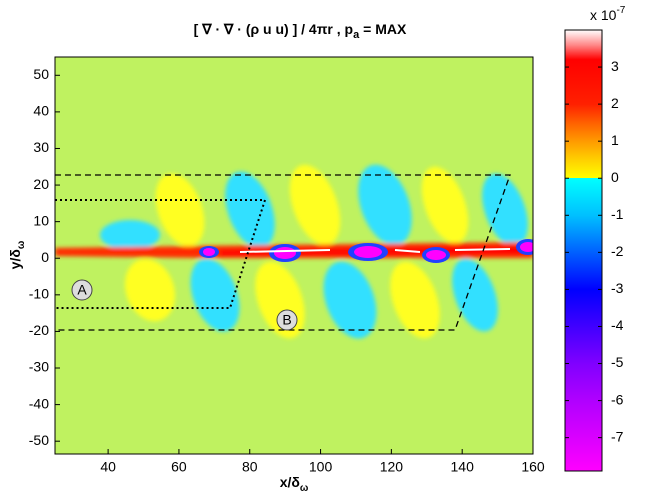  What do you see at coordinates (41, 220) in the screenshot?
I see `y-tick-label: 10` at bounding box center [41, 220].